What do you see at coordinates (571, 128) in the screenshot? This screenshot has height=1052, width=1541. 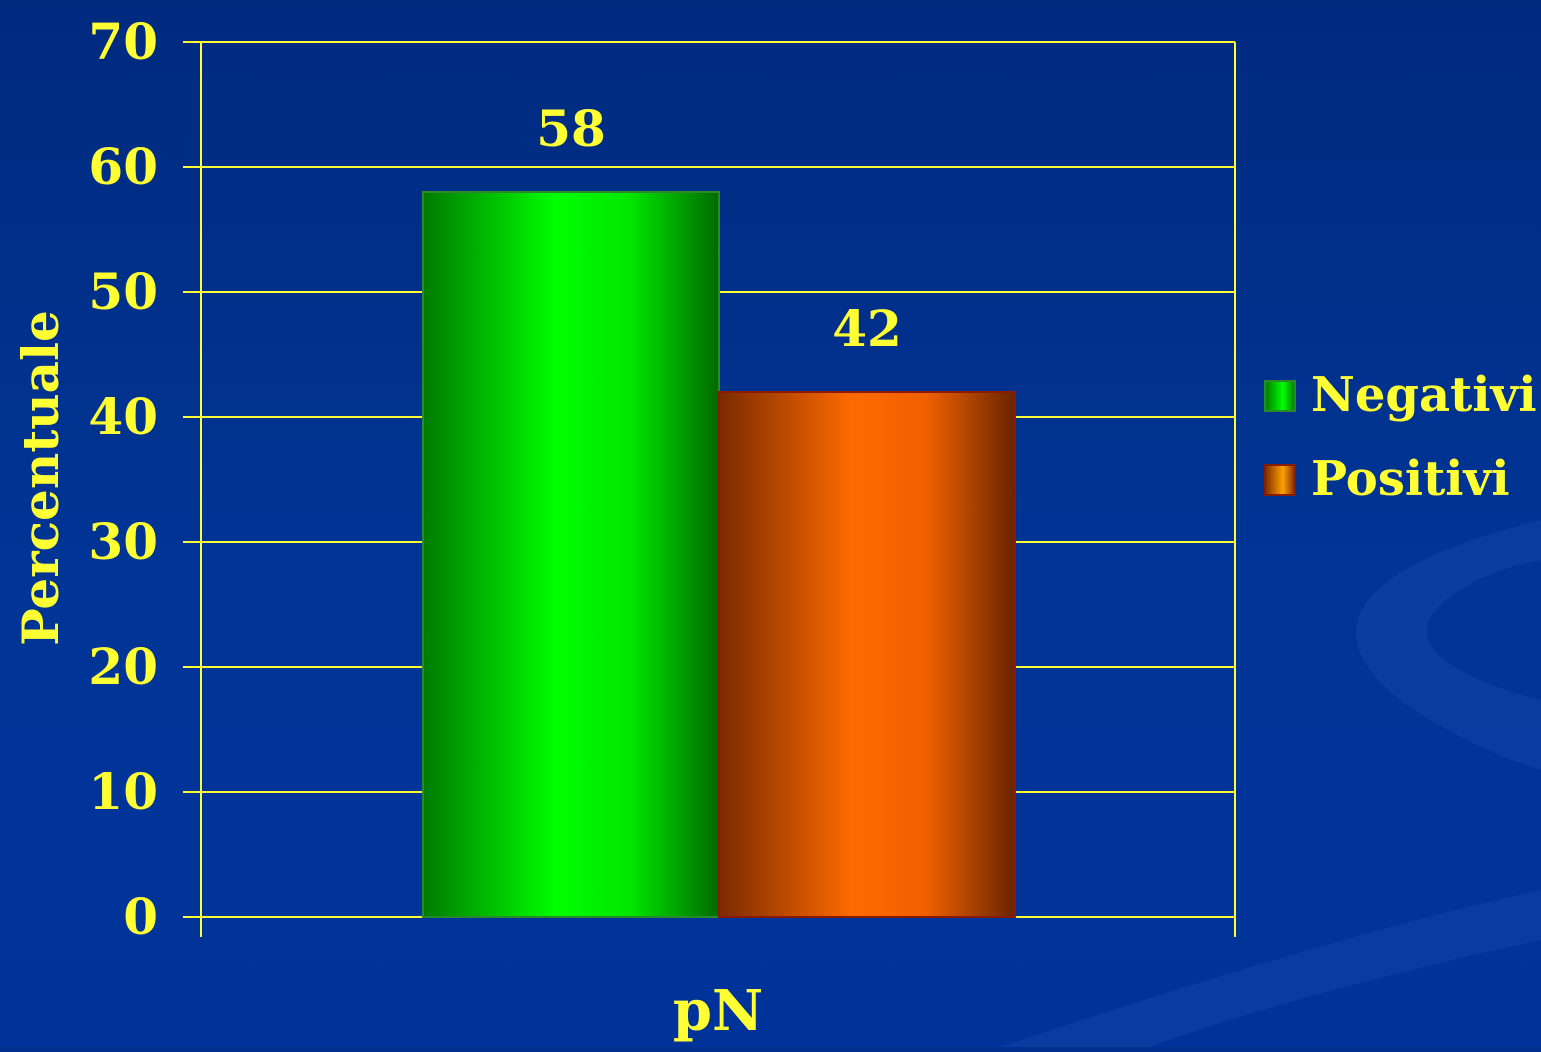 I see `data-label: 58` at bounding box center [571, 128].